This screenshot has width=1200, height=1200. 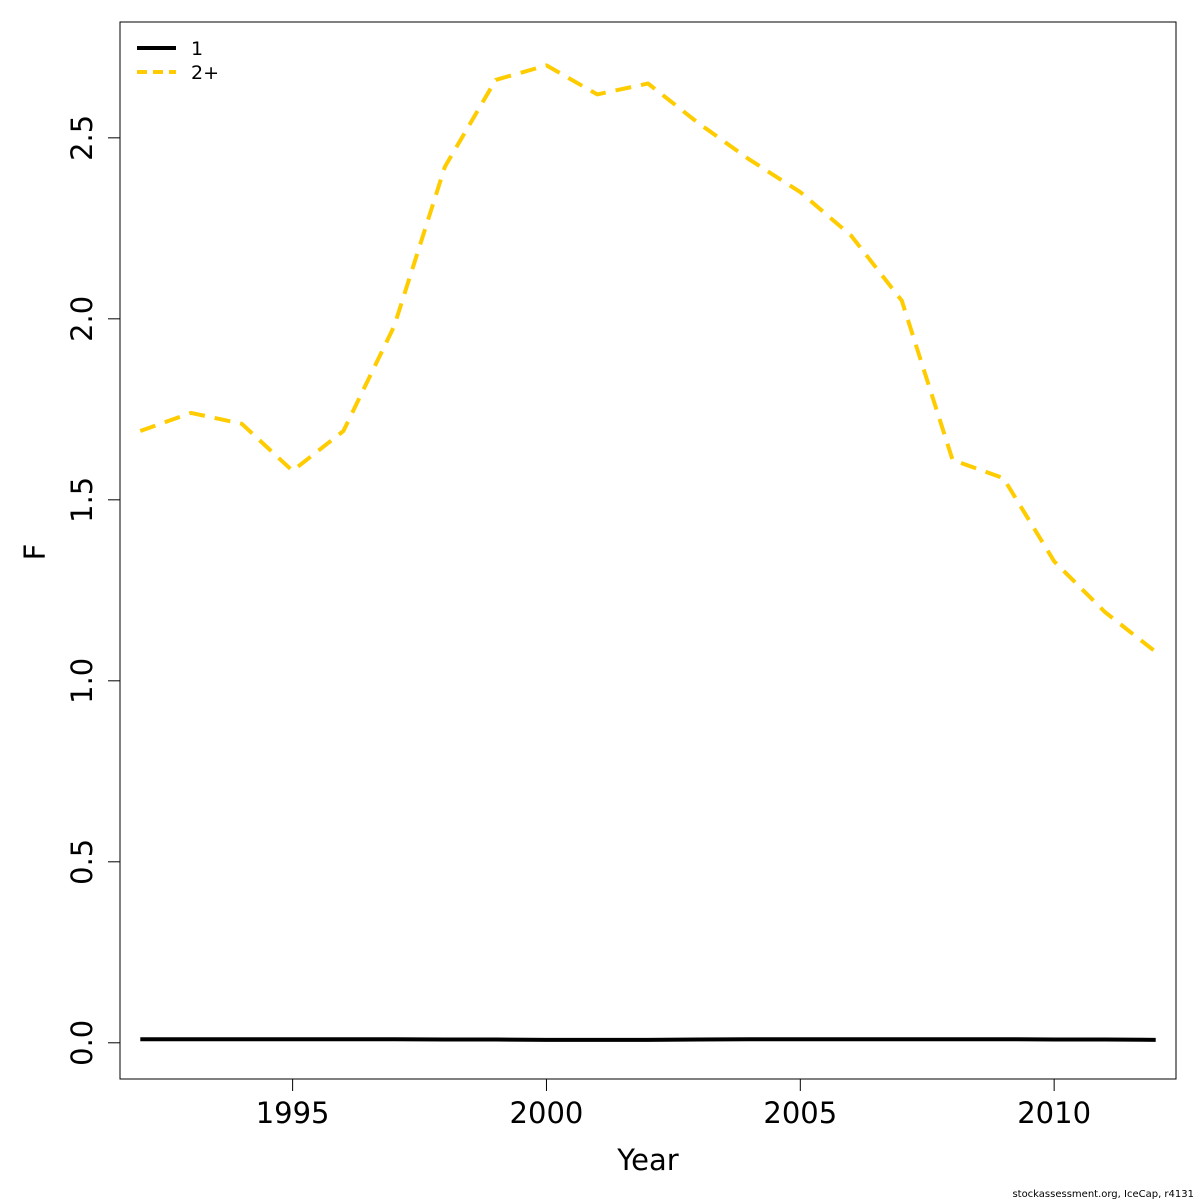 What do you see at coordinates (1103, 1194) in the screenshot?
I see `footer-credit: stockassessment.org, IceCap, r4131` at bounding box center [1103, 1194].